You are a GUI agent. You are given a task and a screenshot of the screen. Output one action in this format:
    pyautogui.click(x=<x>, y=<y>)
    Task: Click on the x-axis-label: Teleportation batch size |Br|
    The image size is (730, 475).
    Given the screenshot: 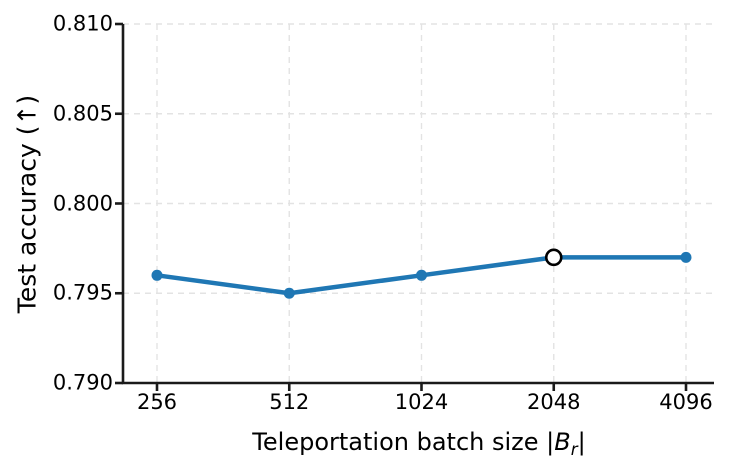 What is the action you would take?
    pyautogui.click(x=418, y=443)
    